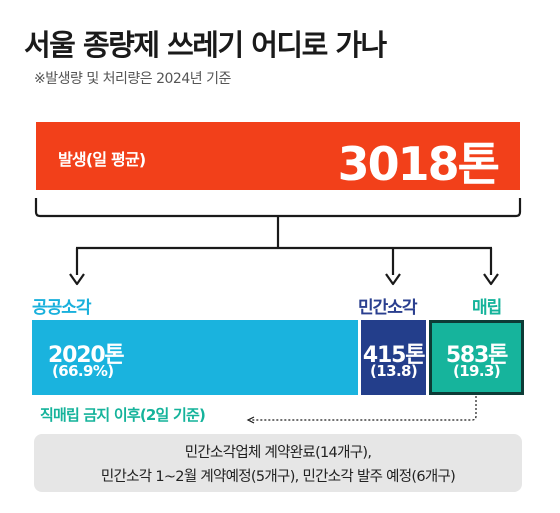 The height and width of the screenshot is (513, 560). What do you see at coordinates (278, 156) in the screenshot?
I see `generation-box` at bounding box center [278, 156].